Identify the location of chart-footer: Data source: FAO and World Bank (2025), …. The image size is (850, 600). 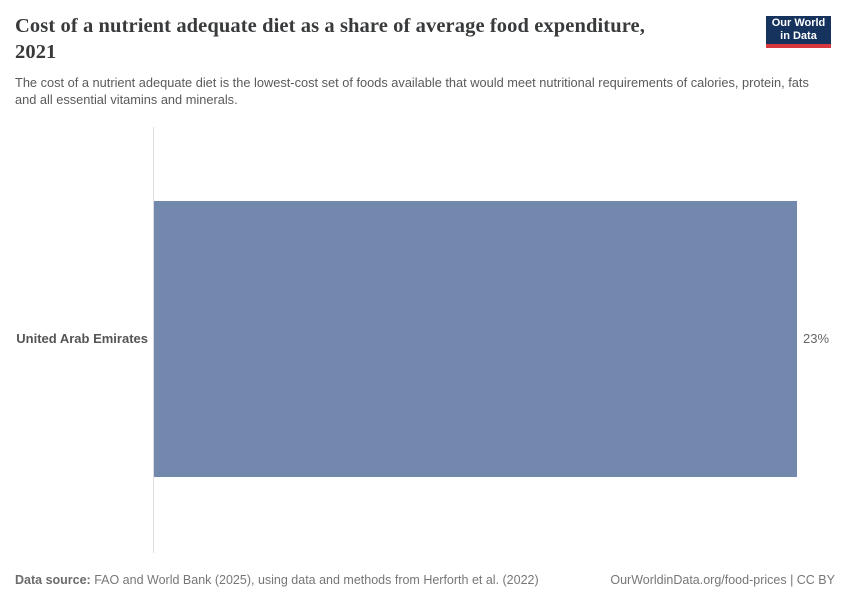
(425, 580).